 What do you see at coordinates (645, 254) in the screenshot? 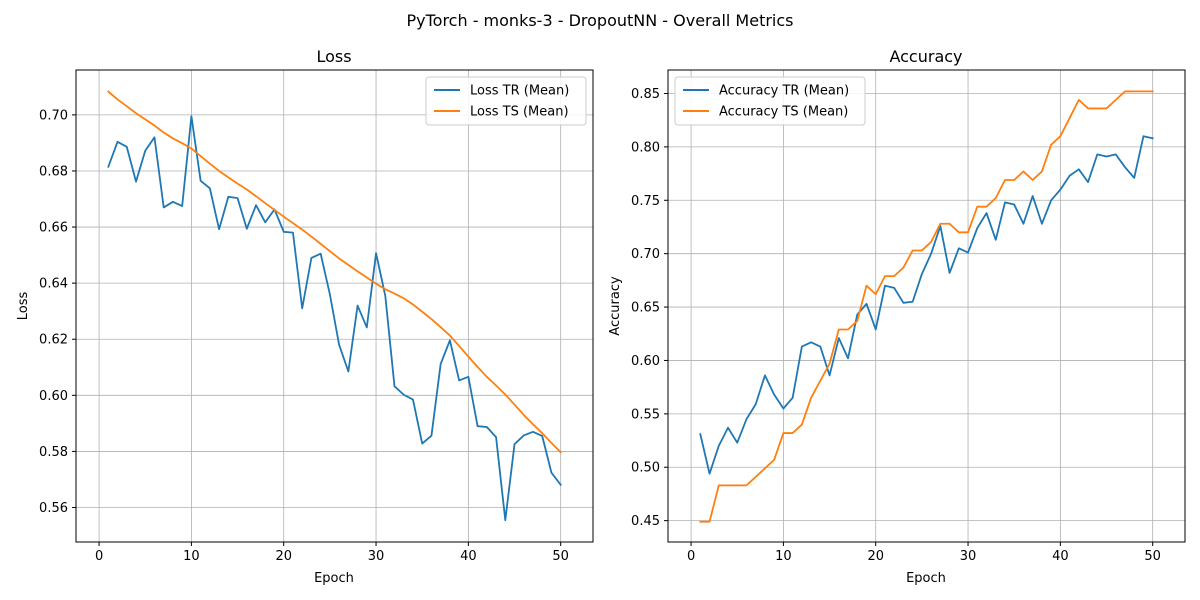
I see `accuracy-y-tick-label: 0.70` at bounding box center [645, 254].